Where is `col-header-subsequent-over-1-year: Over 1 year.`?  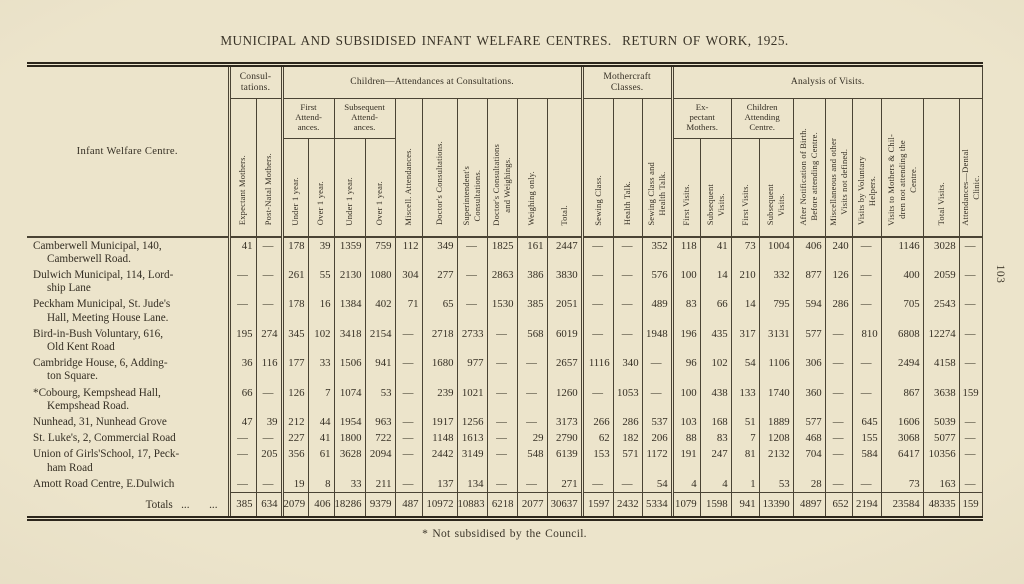
col-header-subsequent-over-1-year: Over 1 year. is located at coordinates (380, 188).